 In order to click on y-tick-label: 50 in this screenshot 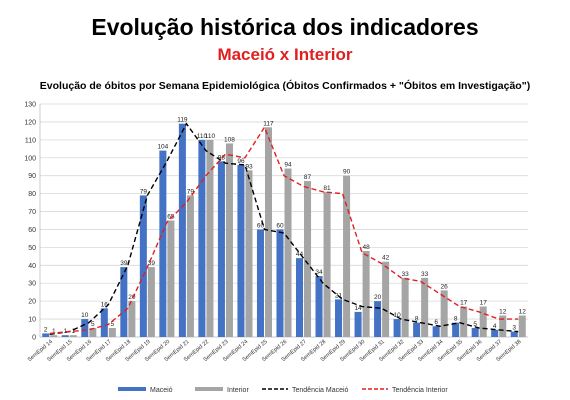, I will do `click(32, 248)`.